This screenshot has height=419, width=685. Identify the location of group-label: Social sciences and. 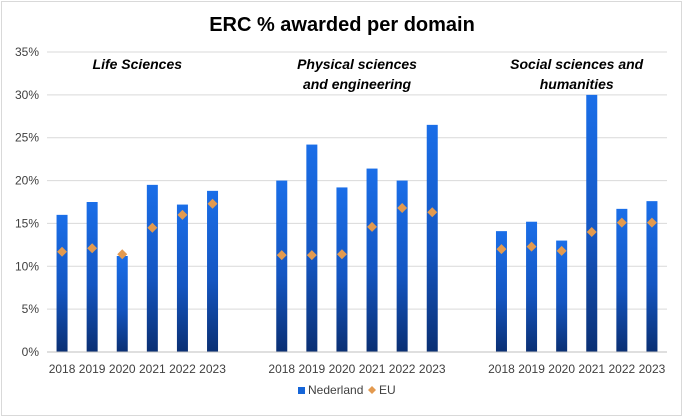
(577, 64).